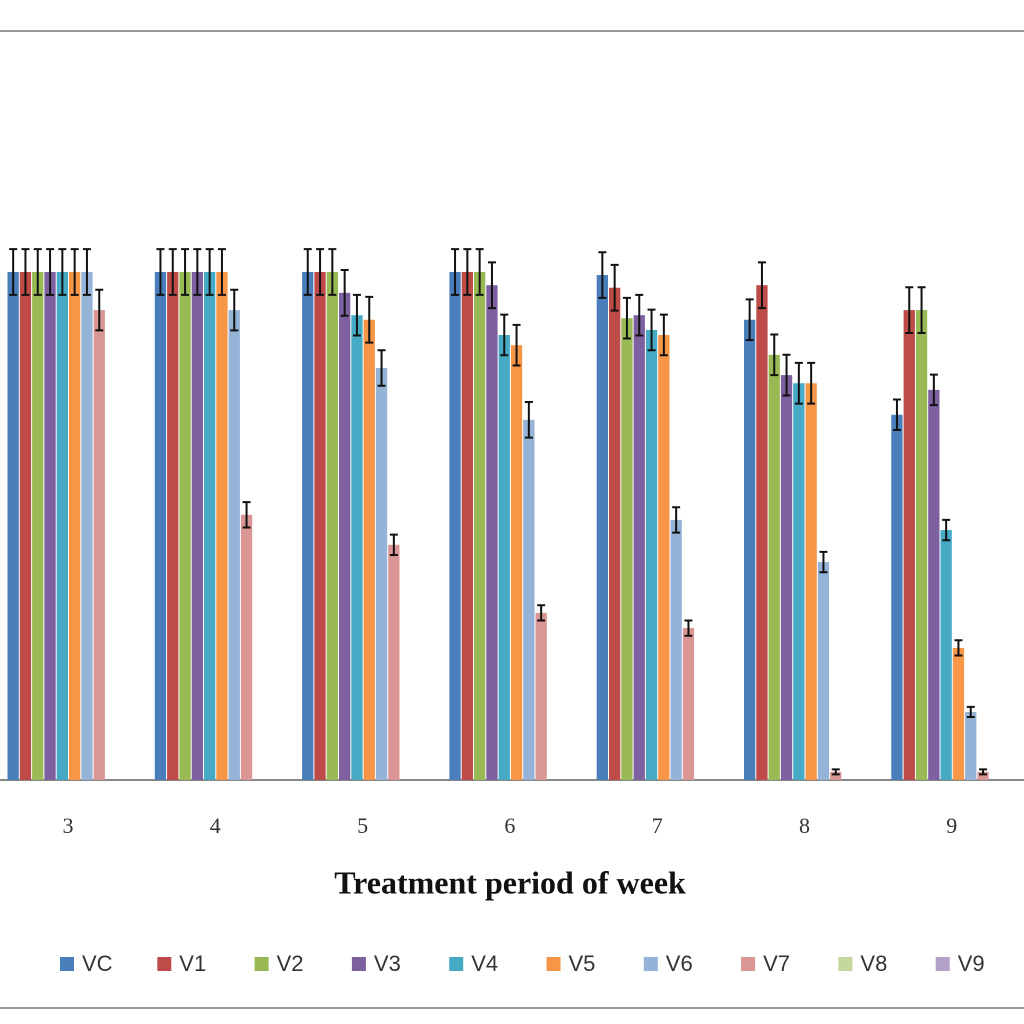  Describe the element at coordinates (510, 882) in the screenshot. I see `x-axis-label: Treatment period of week` at that location.